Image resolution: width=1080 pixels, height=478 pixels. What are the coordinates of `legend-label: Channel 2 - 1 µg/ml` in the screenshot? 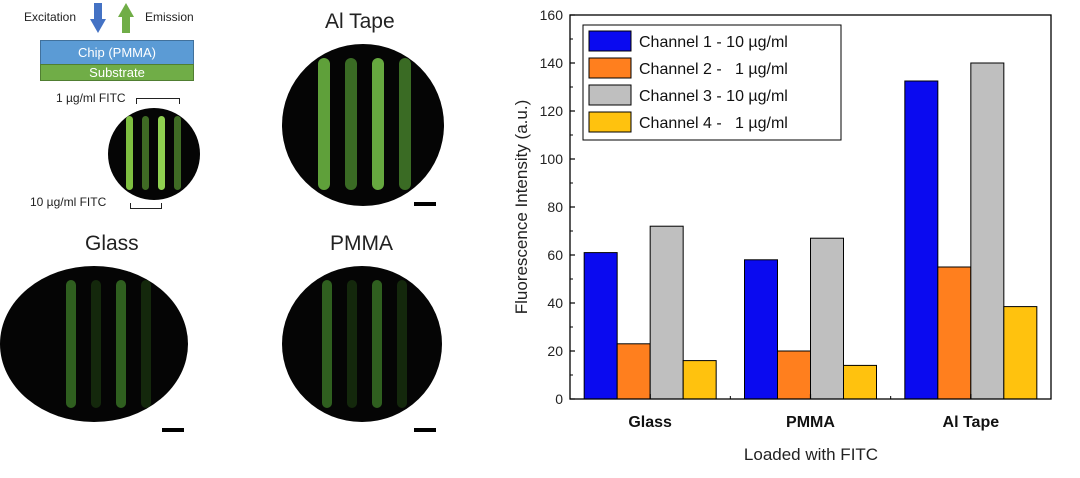 It's located at (713, 69).